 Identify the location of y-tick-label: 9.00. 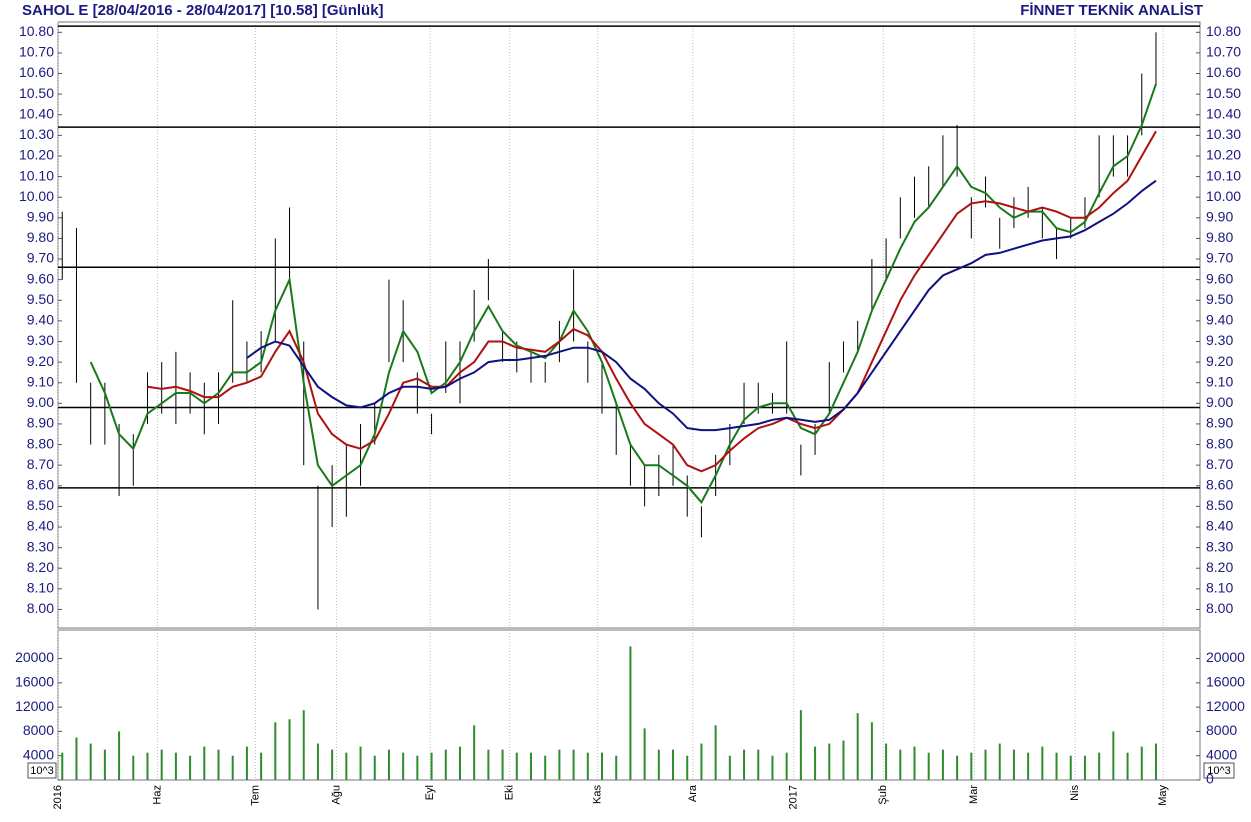
(40, 402).